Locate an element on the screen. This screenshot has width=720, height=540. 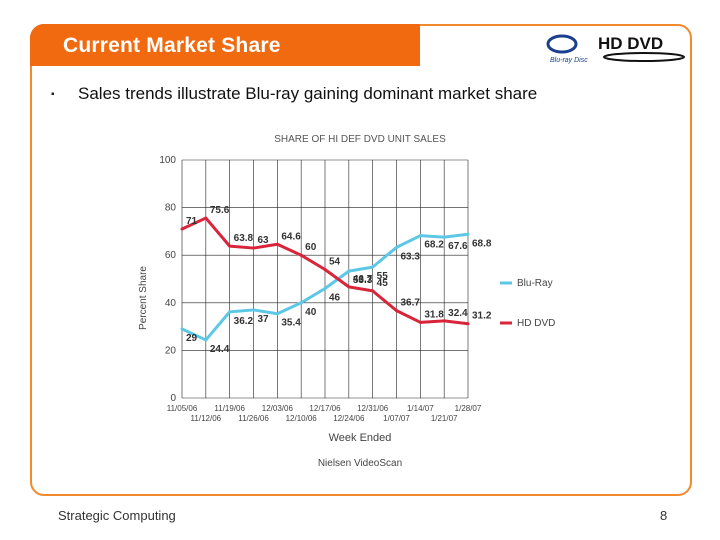
data-label: 29 is located at coordinates (192, 338).